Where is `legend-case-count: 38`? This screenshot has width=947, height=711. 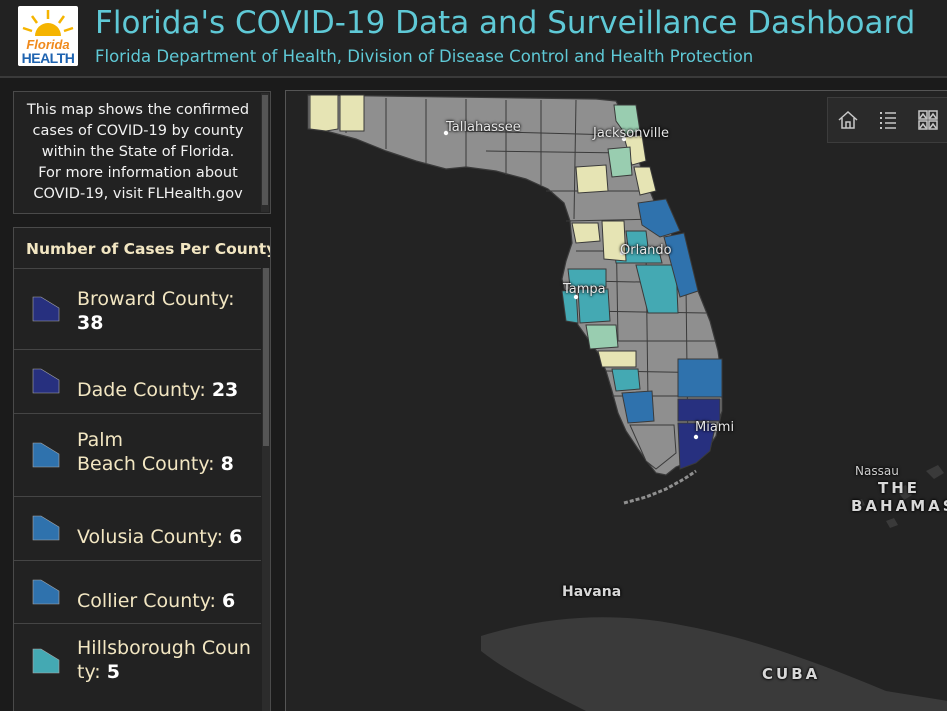 legend-case-count: 38 is located at coordinates (90, 323).